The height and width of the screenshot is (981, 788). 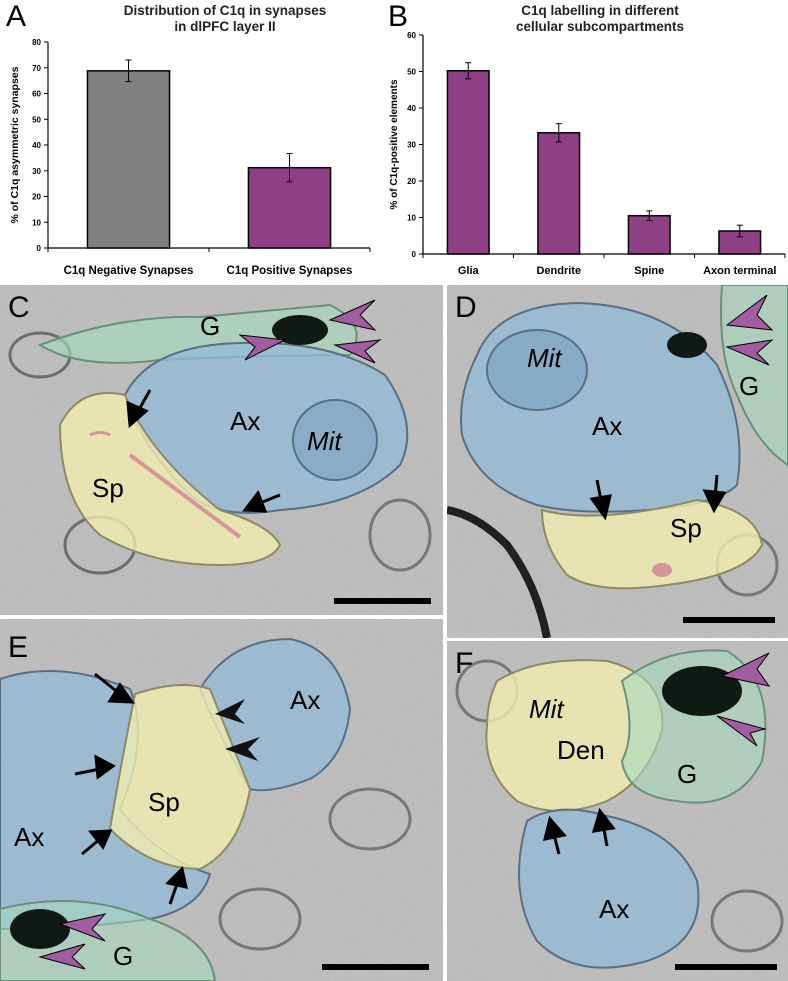 I want to click on x-category-label: Axon terminal, so click(x=739, y=271).